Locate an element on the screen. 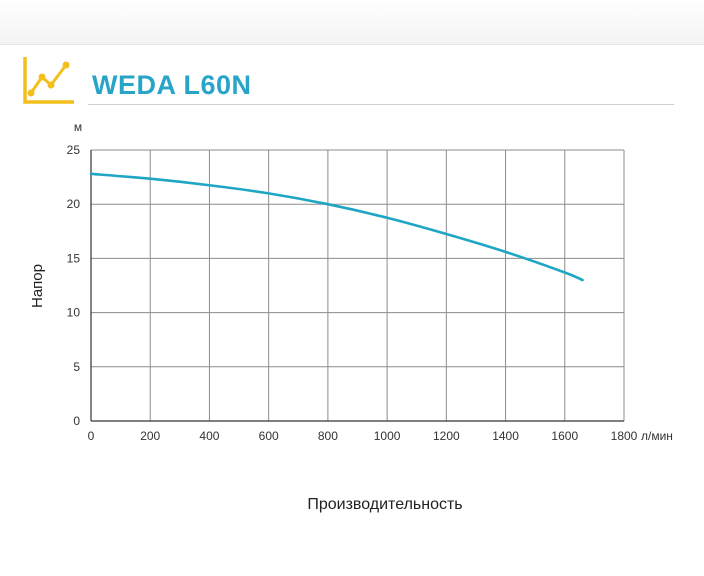 The height and width of the screenshot is (576, 704). x-axis-label: Производительность is located at coordinates (384, 504).